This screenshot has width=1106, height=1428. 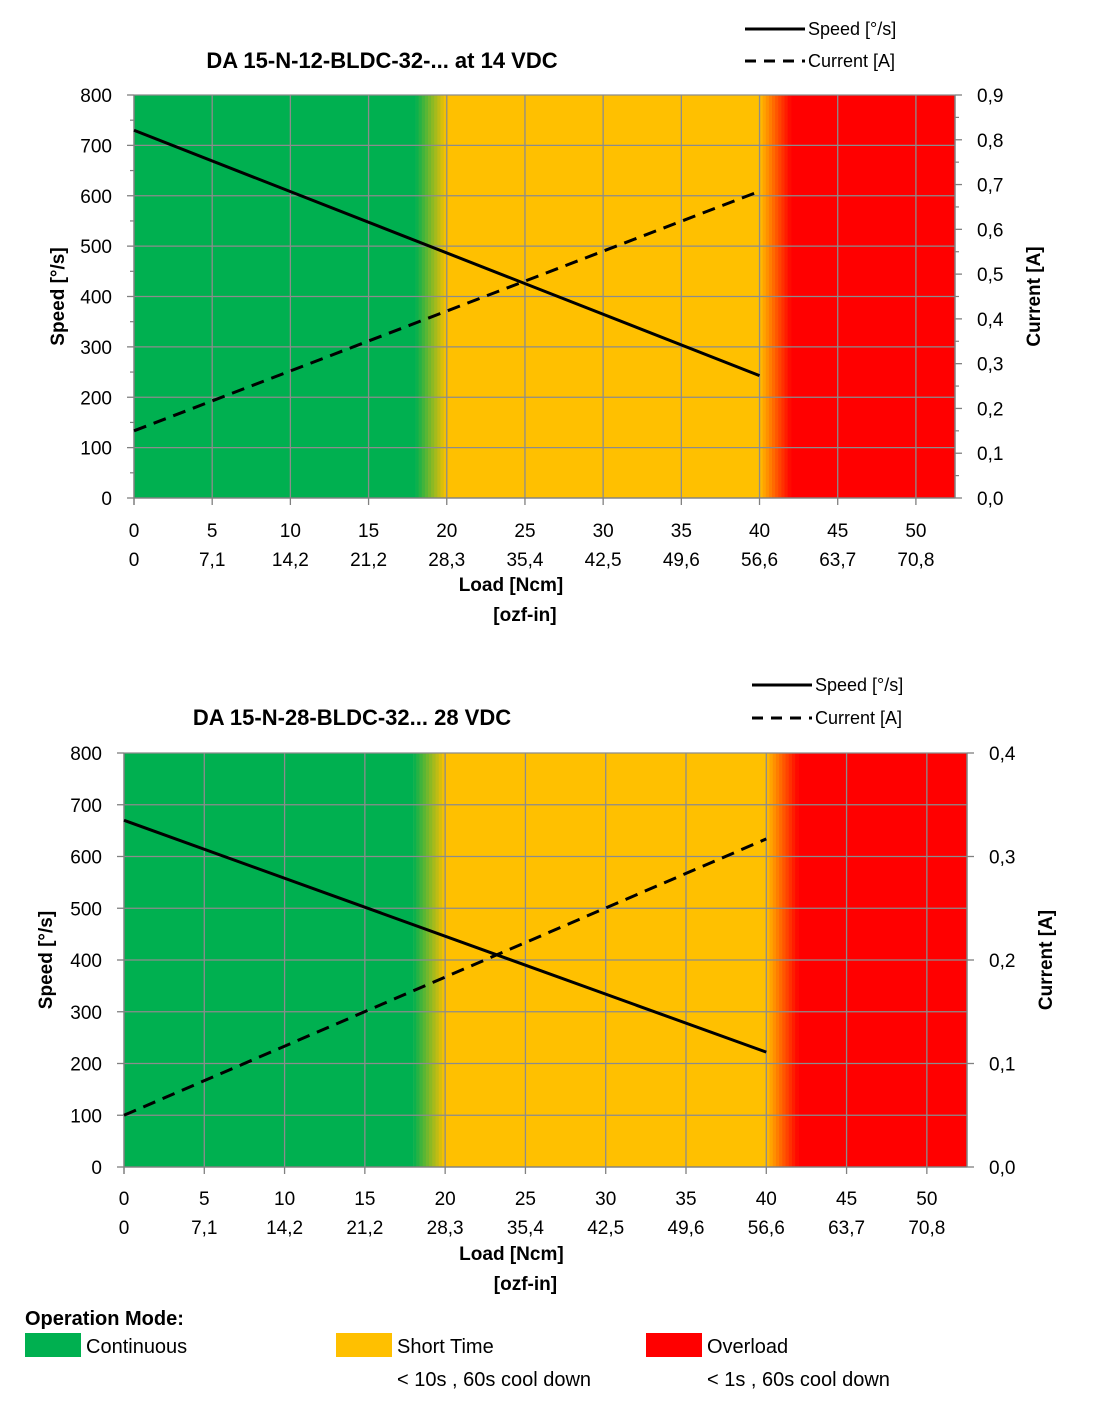 I want to click on y2-tick-label: 0,0, so click(x=1002, y=1168).